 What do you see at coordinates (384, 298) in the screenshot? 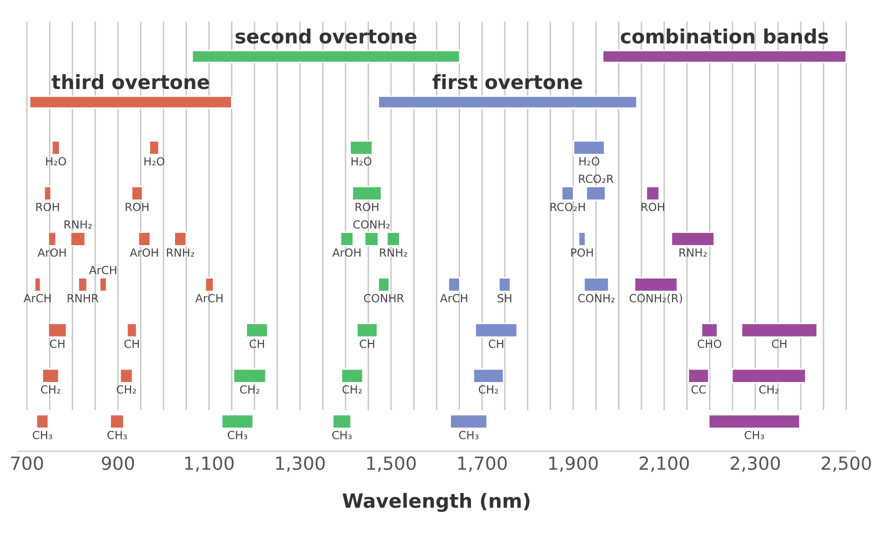
I see `data-label: CONHR` at bounding box center [384, 298].